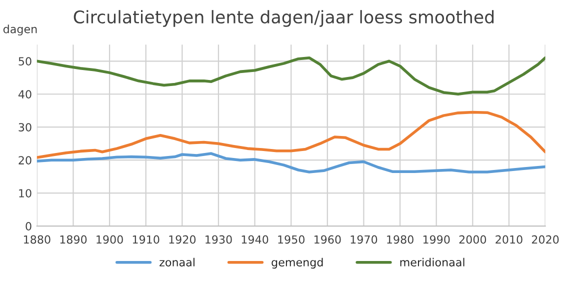 The height and width of the screenshot is (288, 568). Describe the element at coordinates (25, 61) in the screenshot. I see `y-tick-label: 50` at that location.